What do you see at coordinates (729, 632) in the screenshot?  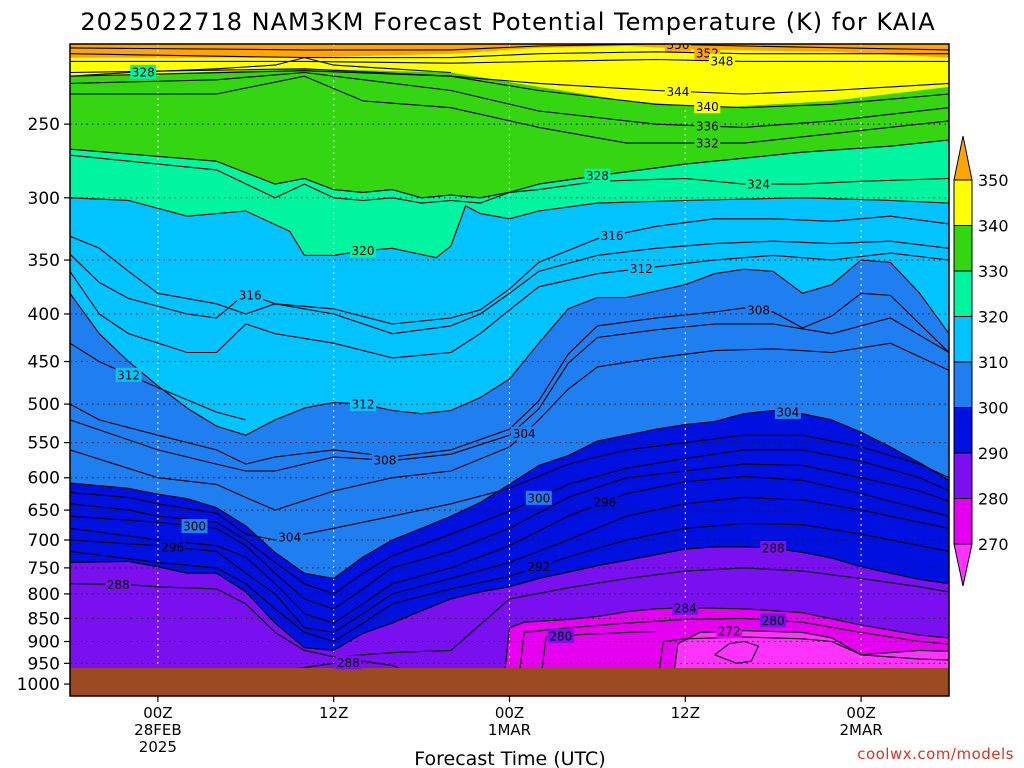 I see `contour-label-272-33: 272` at bounding box center [729, 632].